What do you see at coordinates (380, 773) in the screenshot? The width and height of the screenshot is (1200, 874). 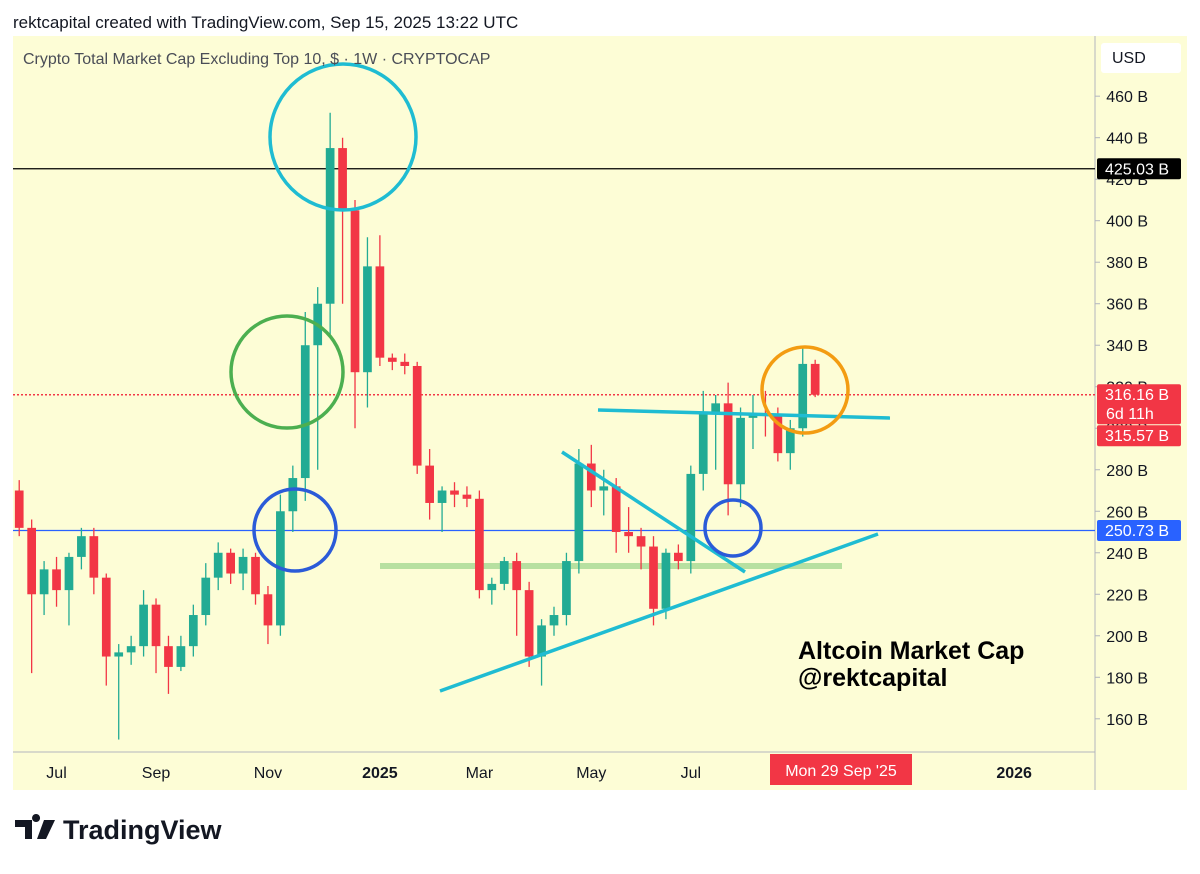 I see `x-tick-label: 2025` at bounding box center [380, 773].